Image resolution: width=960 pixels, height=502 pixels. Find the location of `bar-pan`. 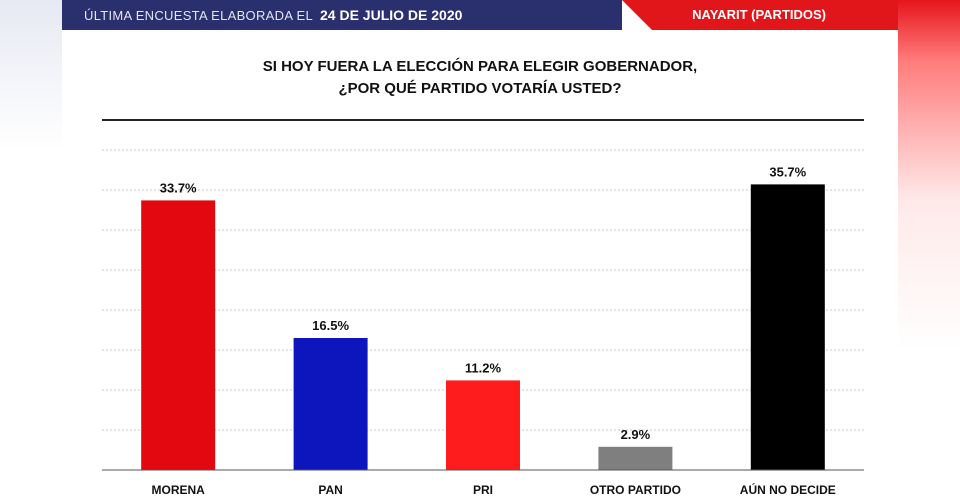

bar-pan is located at coordinates (330, 404).